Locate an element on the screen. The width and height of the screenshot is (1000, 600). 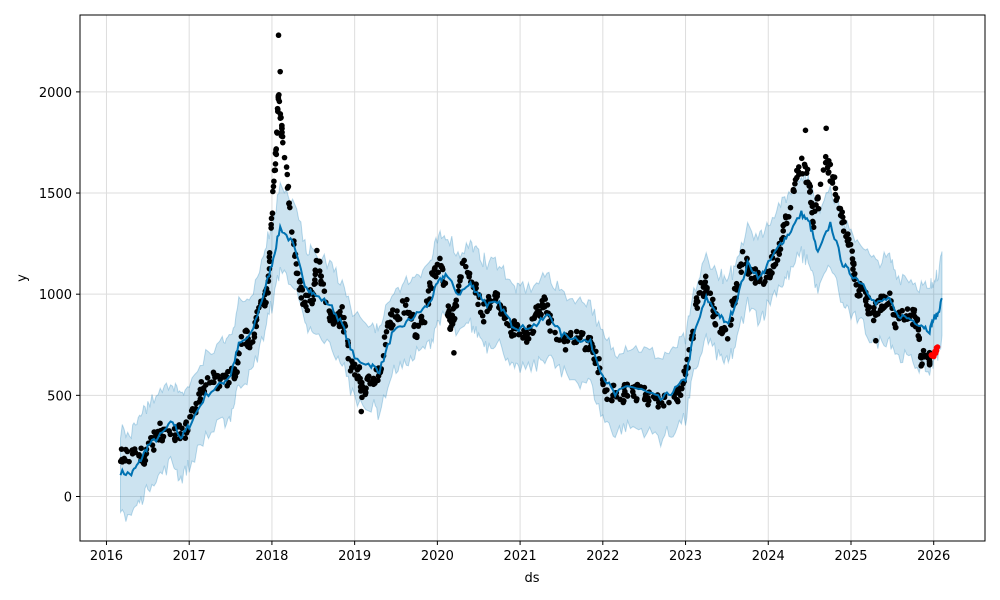
recent-point is located at coordinates (936, 350).